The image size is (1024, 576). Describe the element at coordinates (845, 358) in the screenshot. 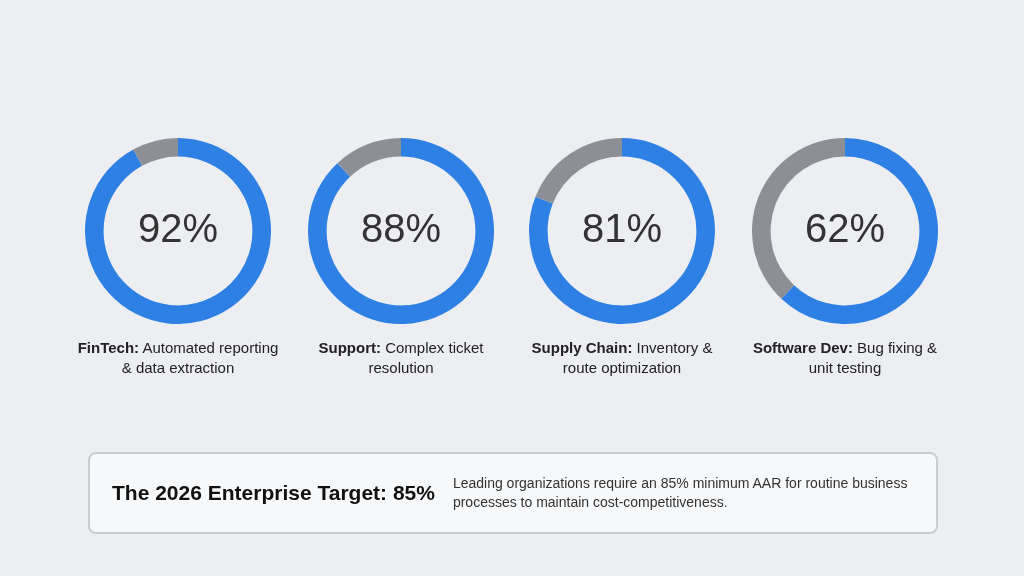

I see `text: Software Dev: Bug fixing & unit testing` at that location.